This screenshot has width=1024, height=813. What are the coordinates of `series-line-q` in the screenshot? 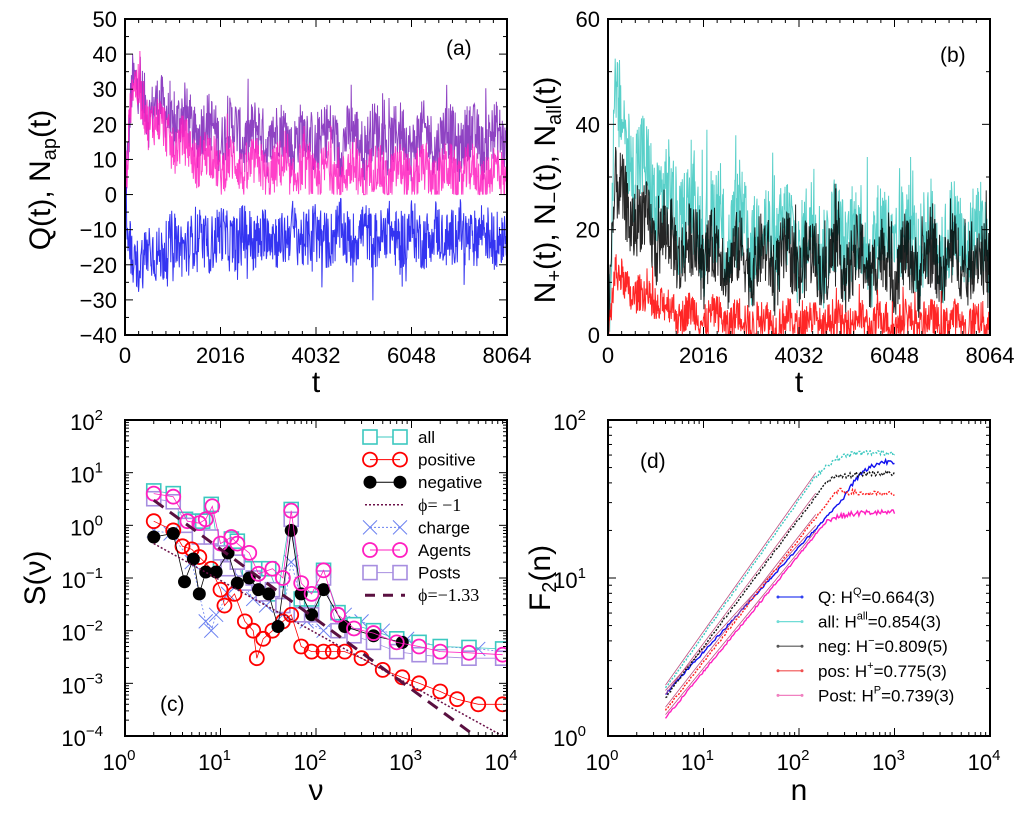 It's located at (780, 576).